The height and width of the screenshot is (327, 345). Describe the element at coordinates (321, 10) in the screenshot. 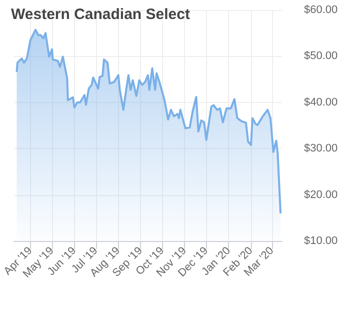

I see `y-tick-label: $60.00` at that location.